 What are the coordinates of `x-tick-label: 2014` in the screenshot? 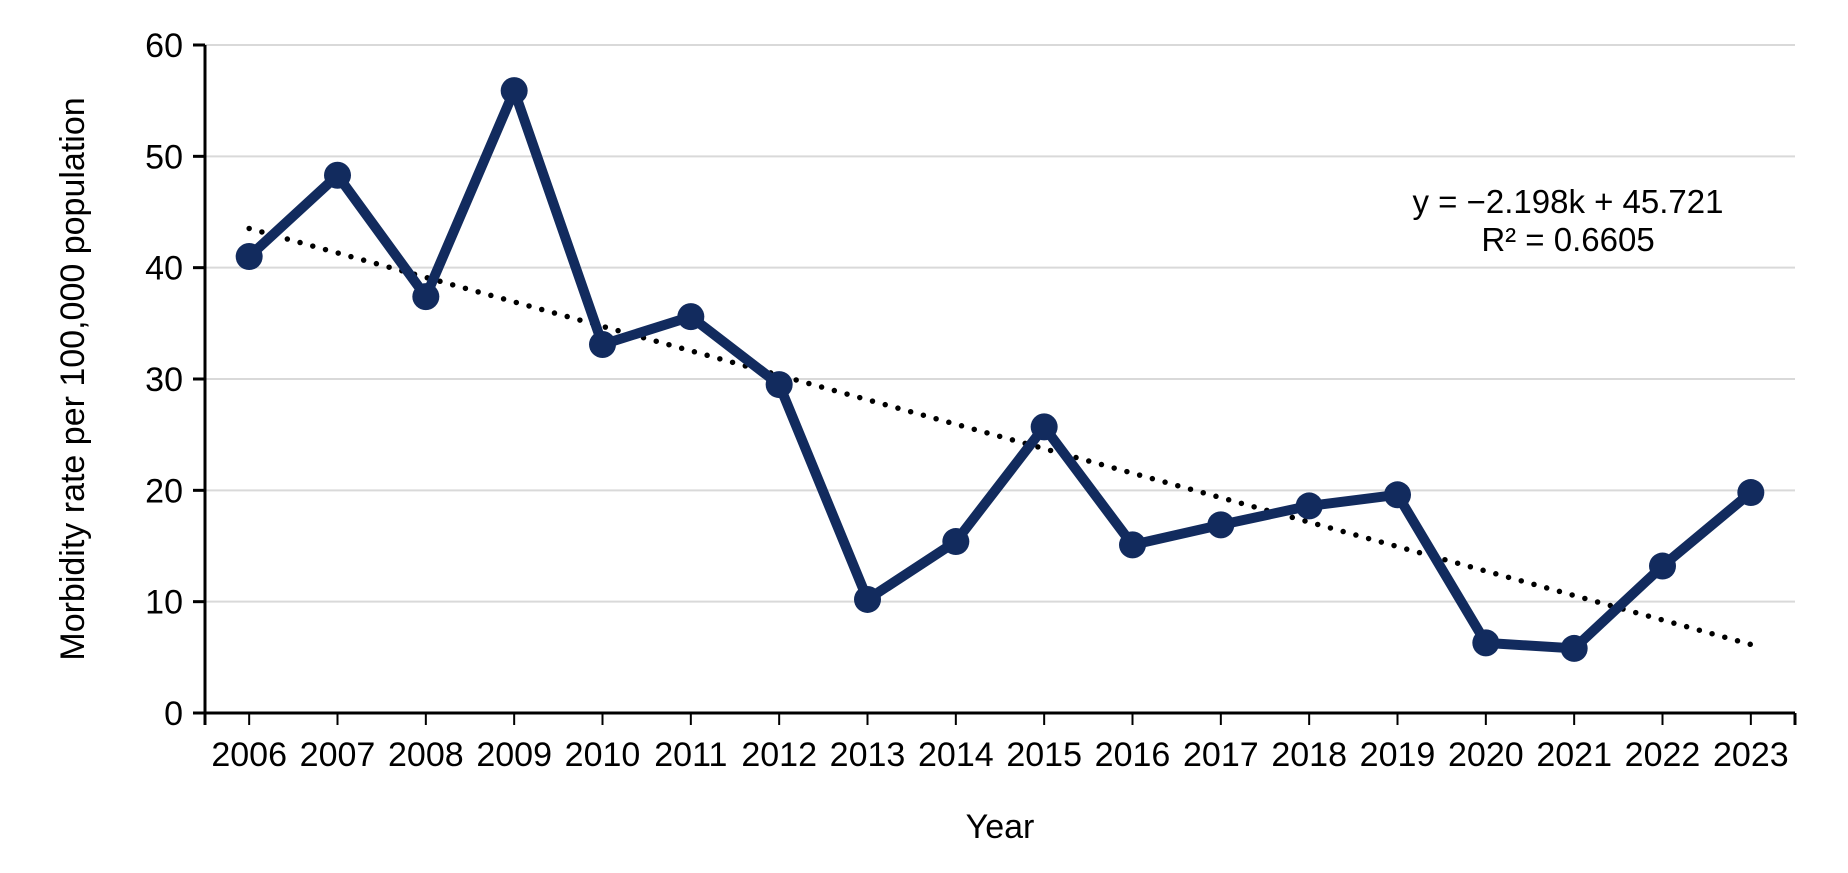 It's located at (956, 755).